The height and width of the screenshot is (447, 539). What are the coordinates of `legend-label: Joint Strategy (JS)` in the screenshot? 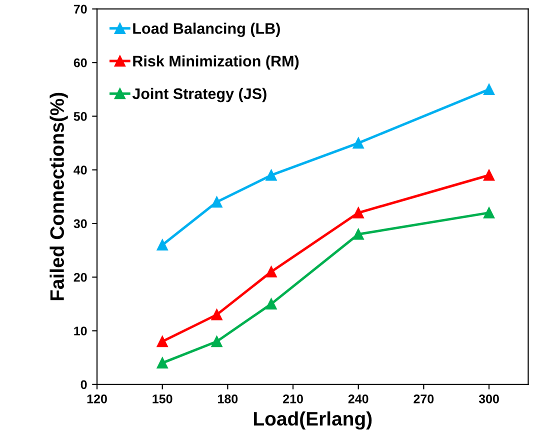 It's located at (199, 95).